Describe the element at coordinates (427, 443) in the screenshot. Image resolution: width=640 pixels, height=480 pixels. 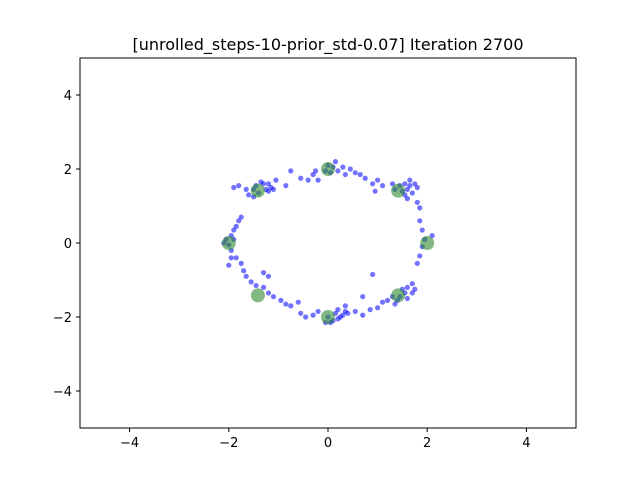
I see `x-tick-label: 2` at that location.